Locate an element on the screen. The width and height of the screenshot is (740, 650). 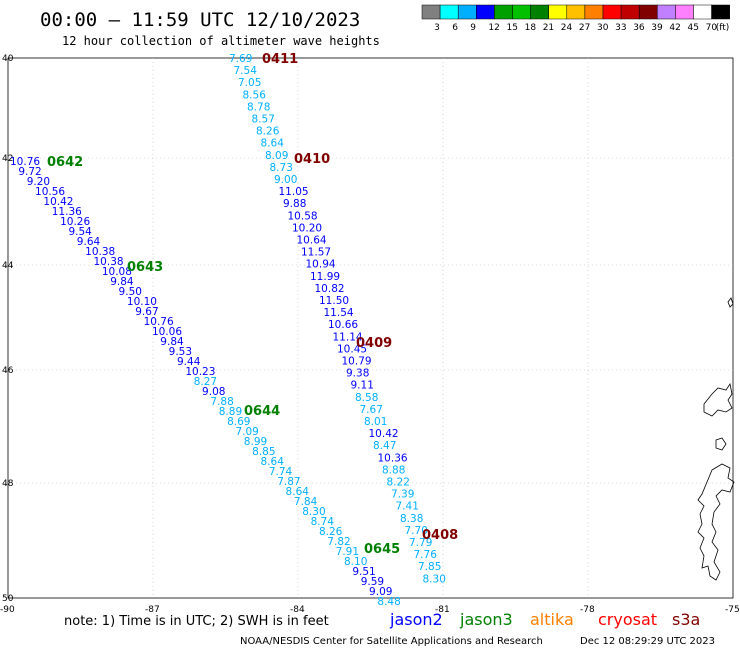
lon-label: -90 is located at coordinates (7, 610).